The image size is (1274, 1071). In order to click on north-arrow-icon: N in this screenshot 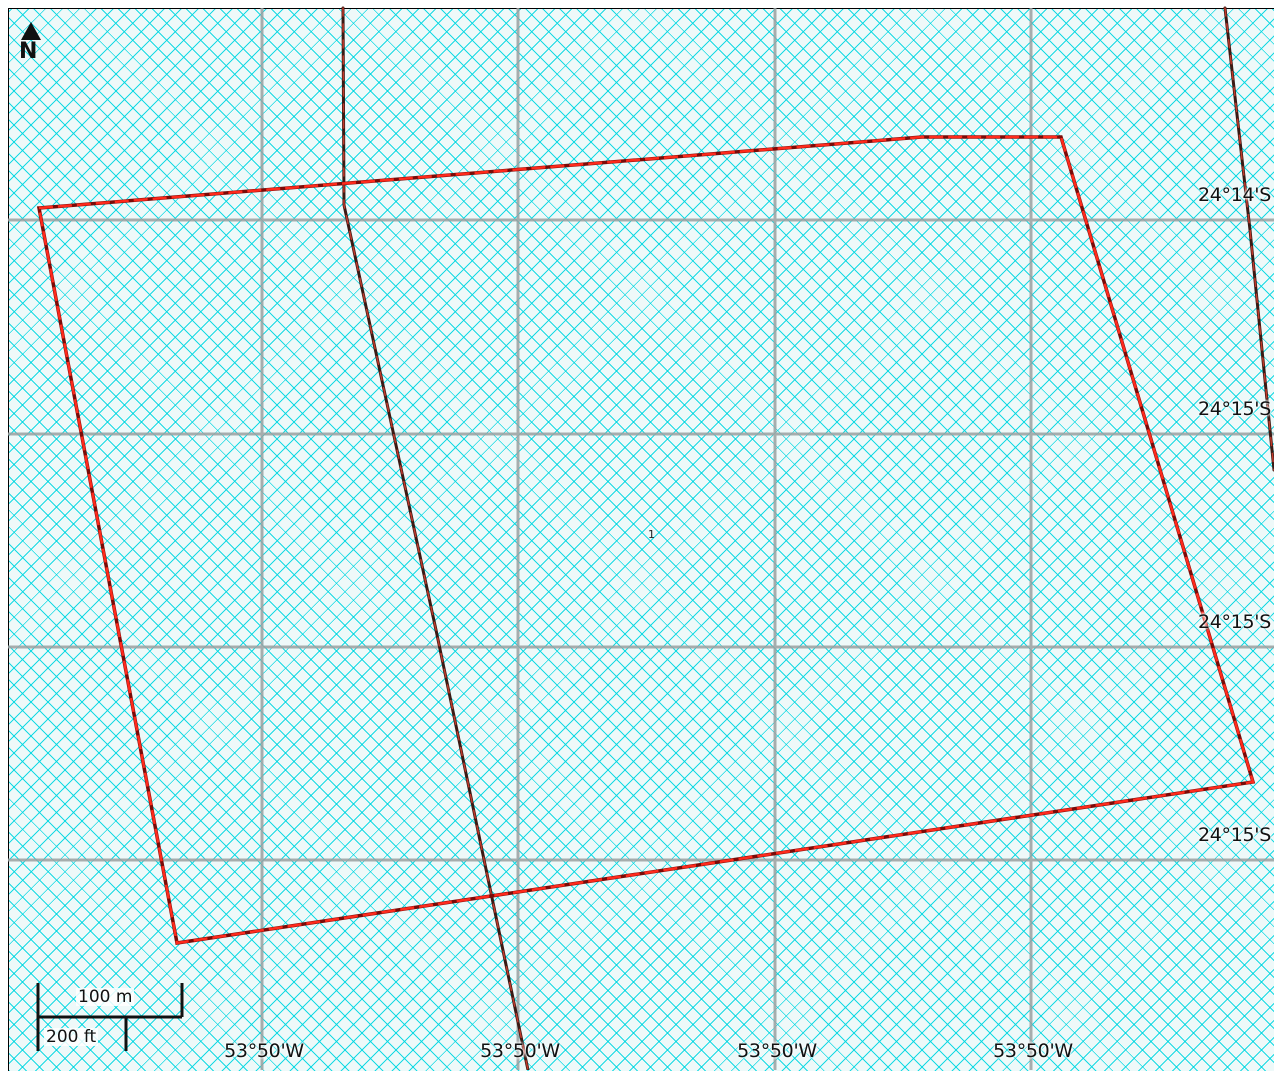, I will do `click(33, 48)`.